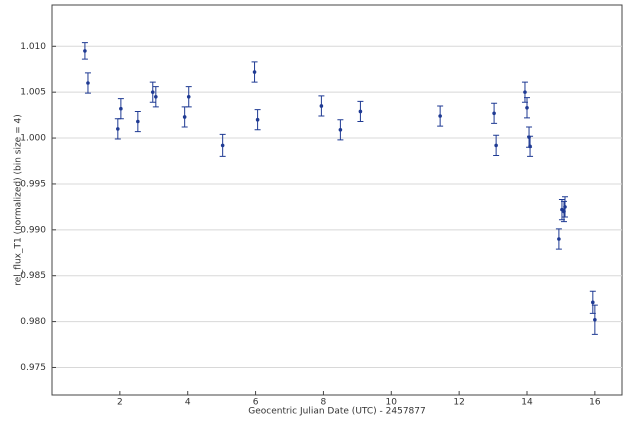 The image size is (640, 423). Describe the element at coordinates (33, 184) in the screenshot. I see `y-tick-label: 0.995` at that location.